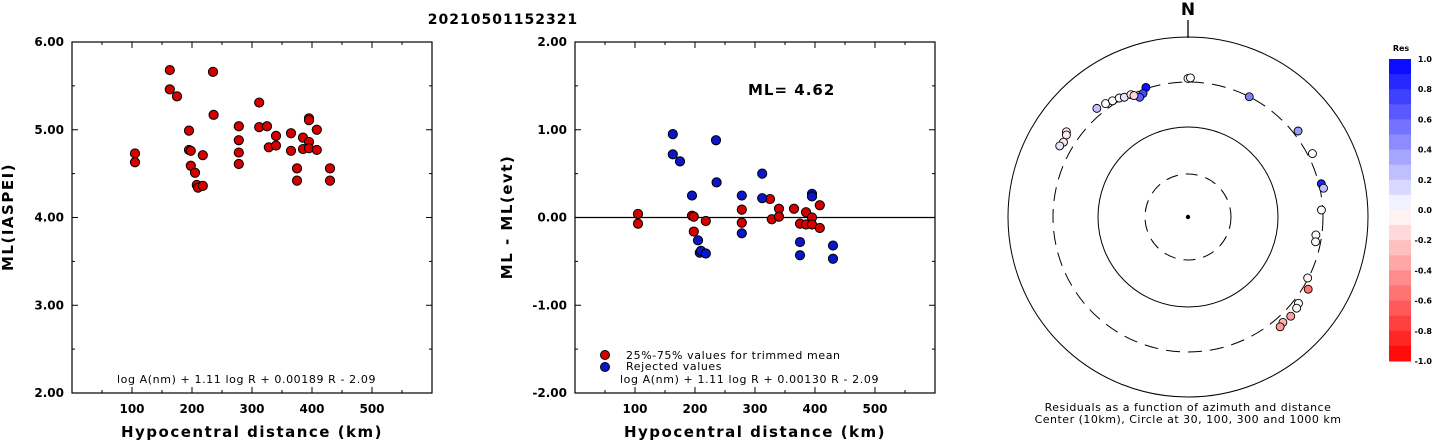 The width and height of the screenshot is (1437, 441). I want to click on y-tick-label: -1.00, so click(549, 305).